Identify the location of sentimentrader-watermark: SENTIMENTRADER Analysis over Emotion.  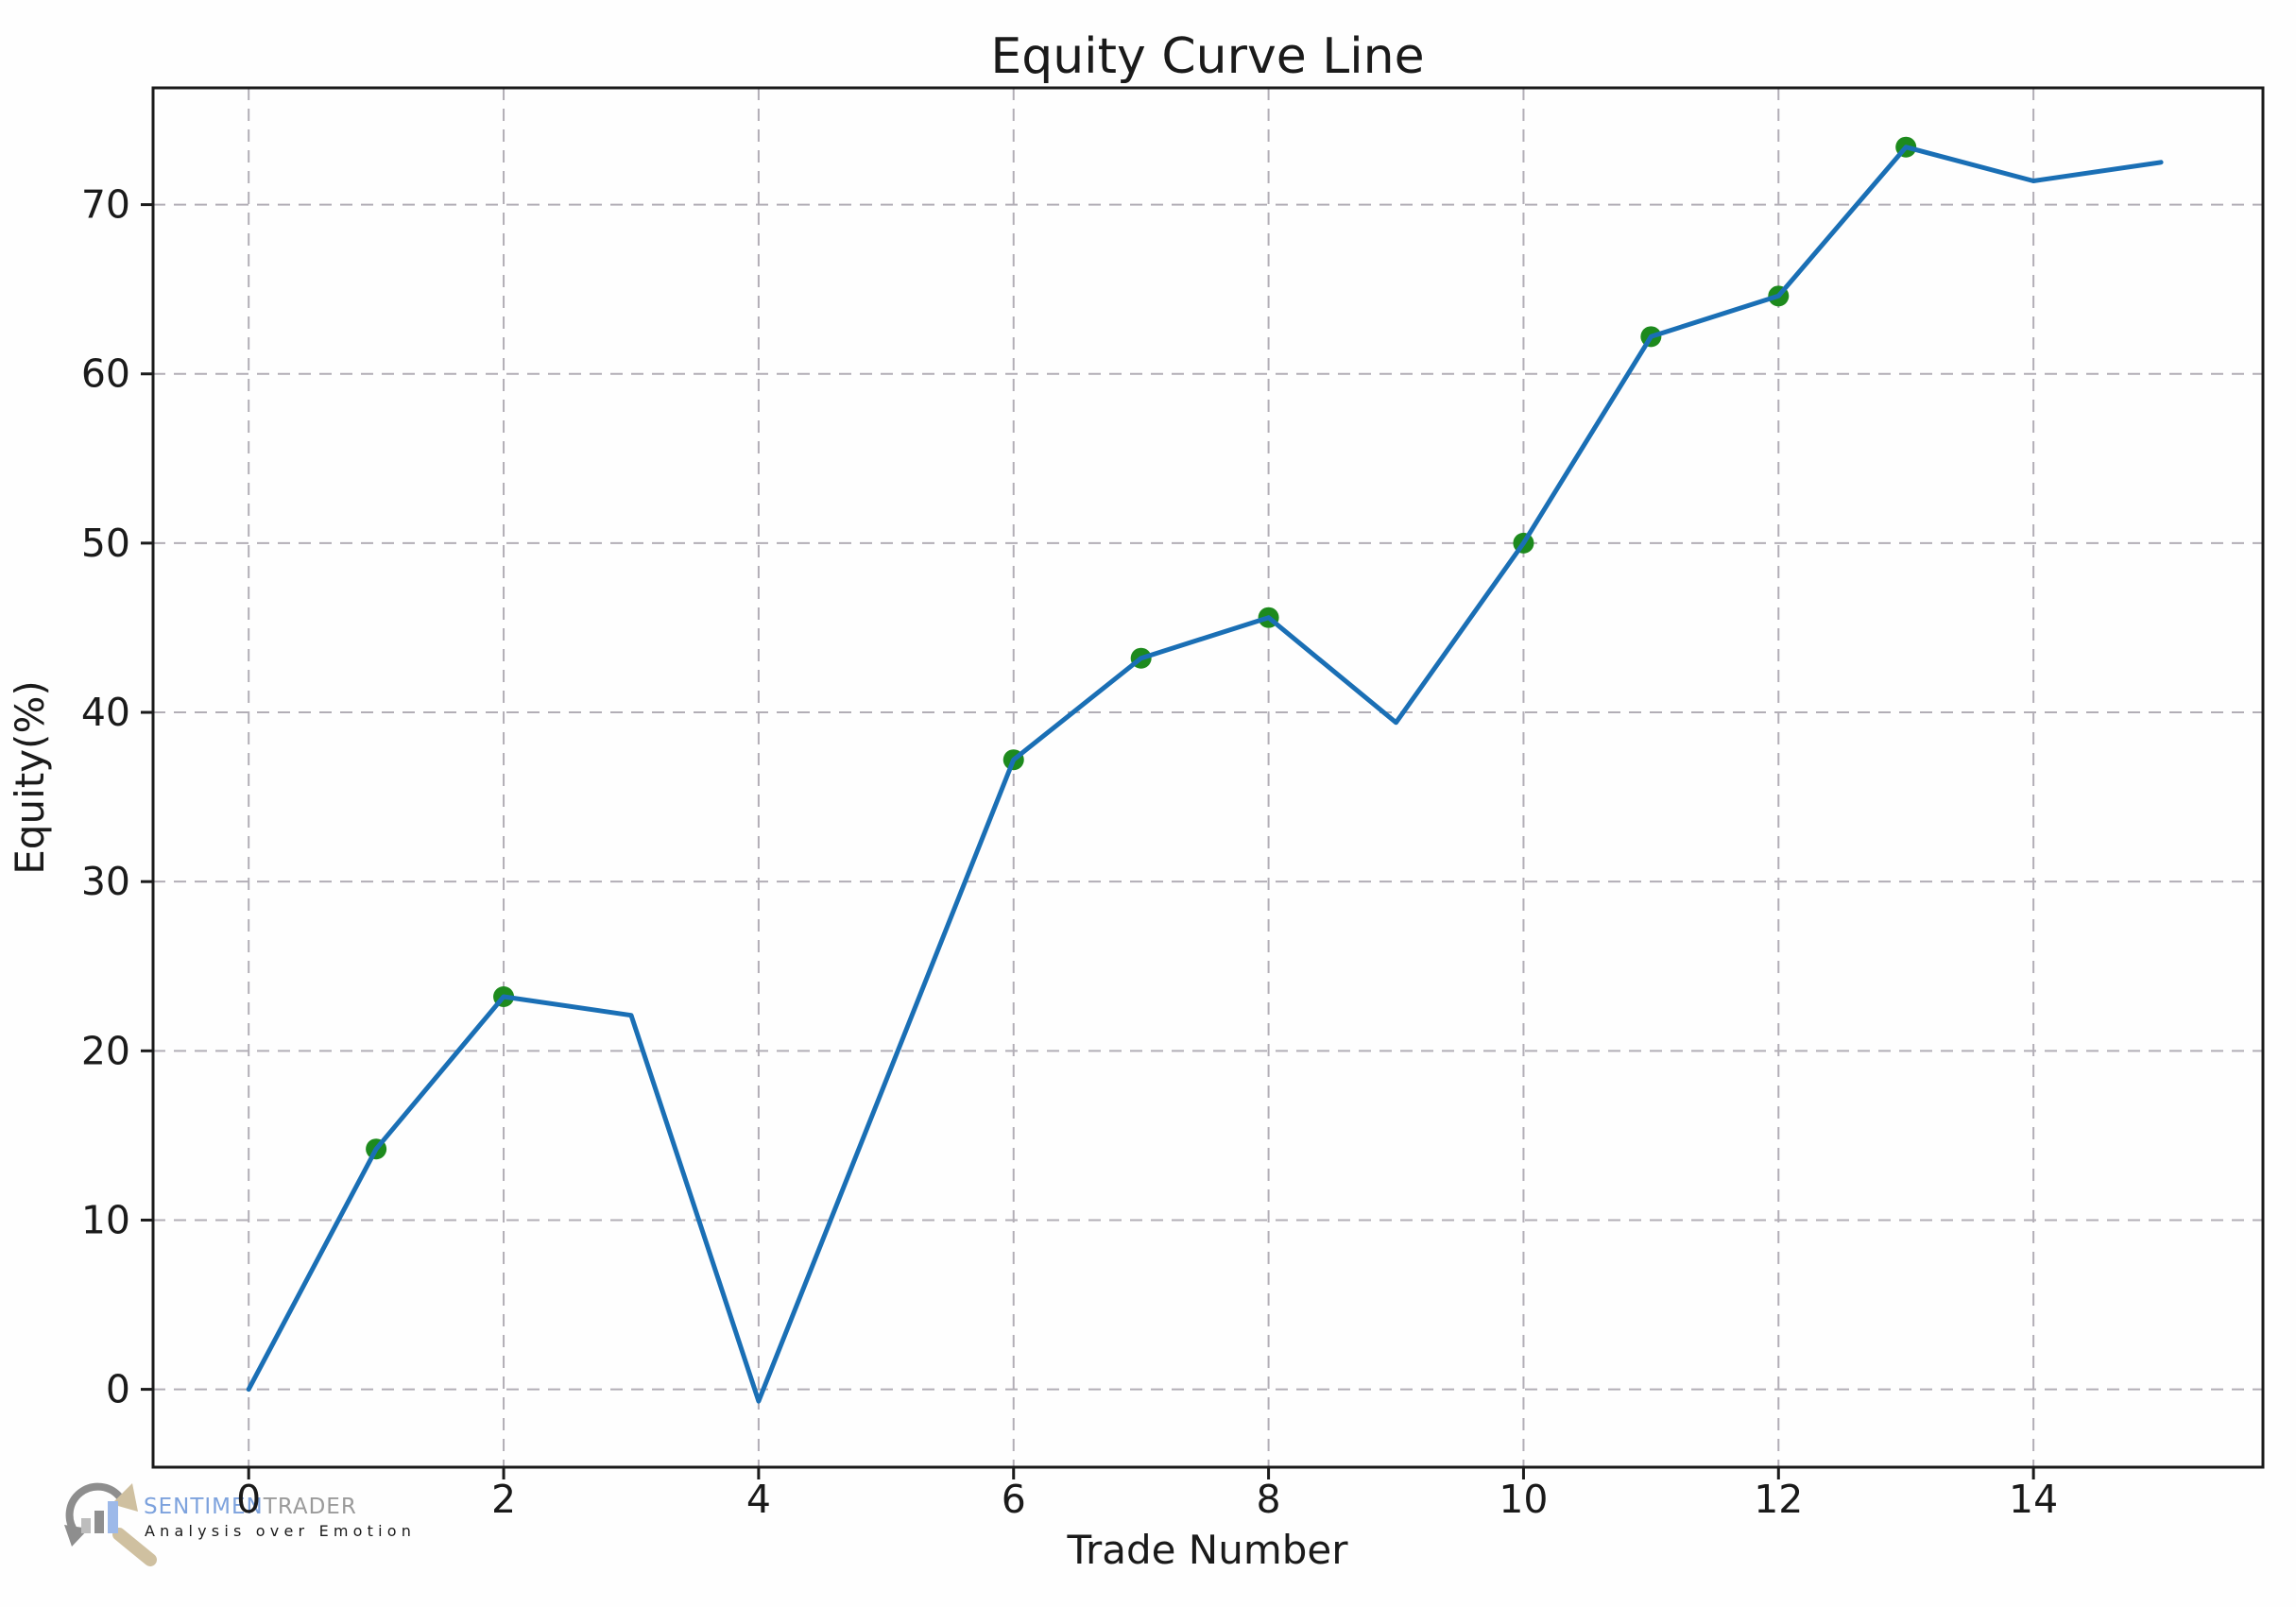
(240, 1524).